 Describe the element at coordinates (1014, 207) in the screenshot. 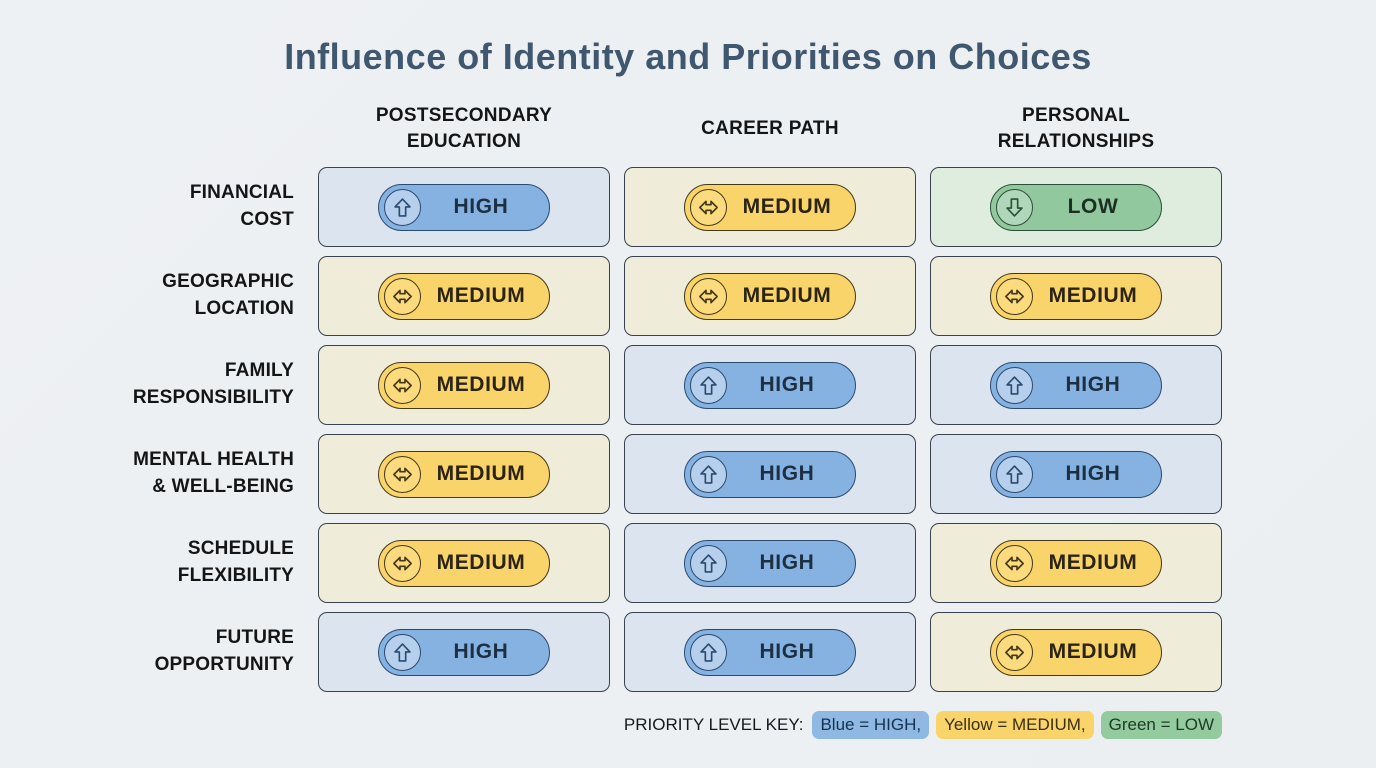

I see `down-arrow-icon` at that location.